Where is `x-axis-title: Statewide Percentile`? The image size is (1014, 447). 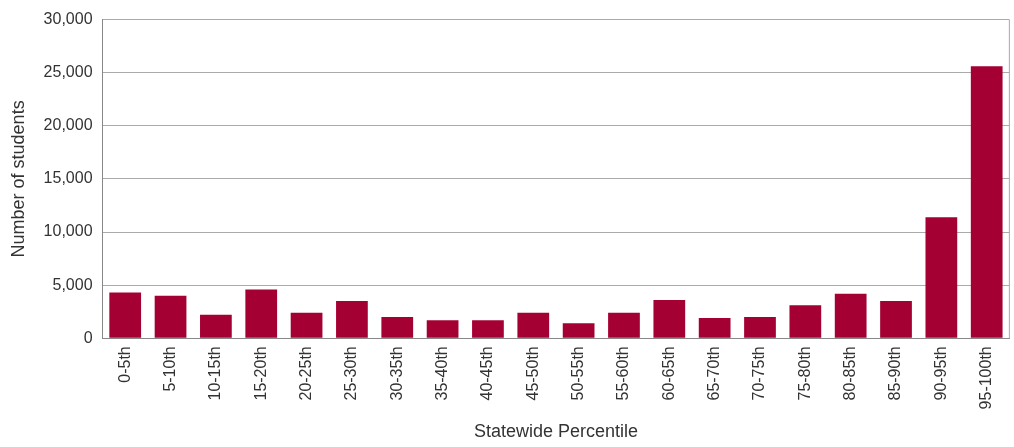 x-axis-title: Statewide Percentile is located at coordinates (555, 431).